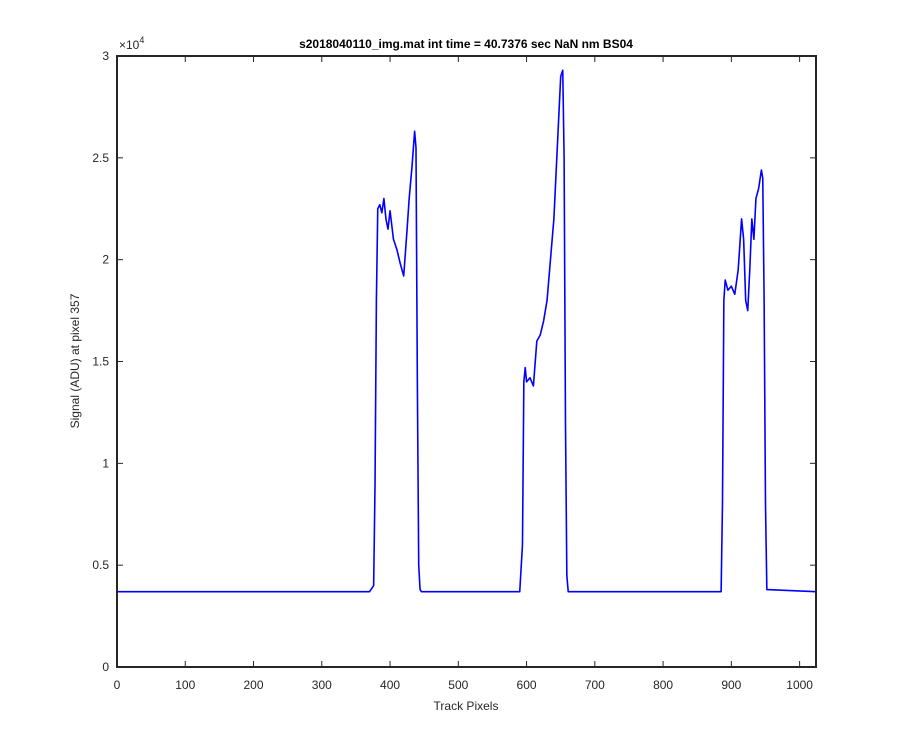 This screenshot has width=900, height=750. I want to click on y-tick-label: 3, so click(105, 56).